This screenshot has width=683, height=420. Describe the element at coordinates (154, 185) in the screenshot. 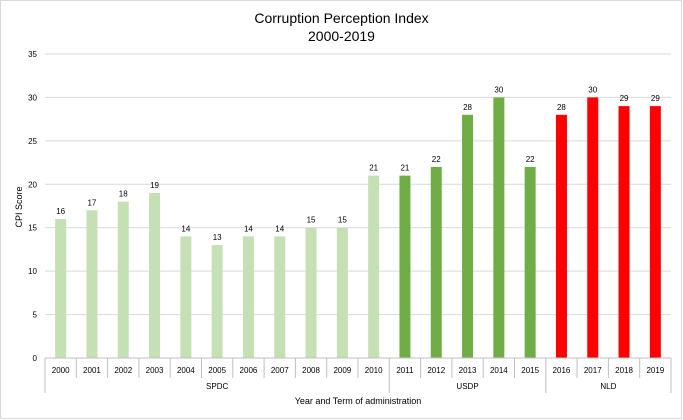

I see `data-label: 19` at that location.